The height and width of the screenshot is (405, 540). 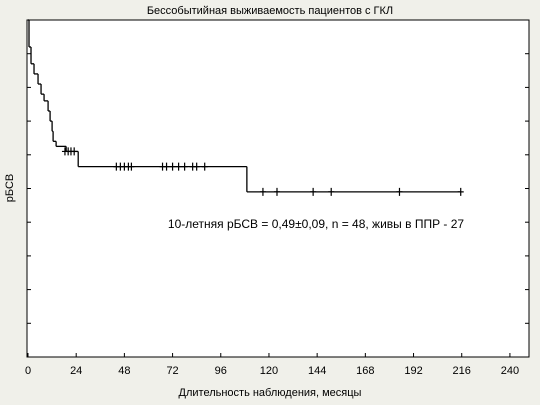 I want to click on x-tick-label: 48, so click(x=124, y=371).